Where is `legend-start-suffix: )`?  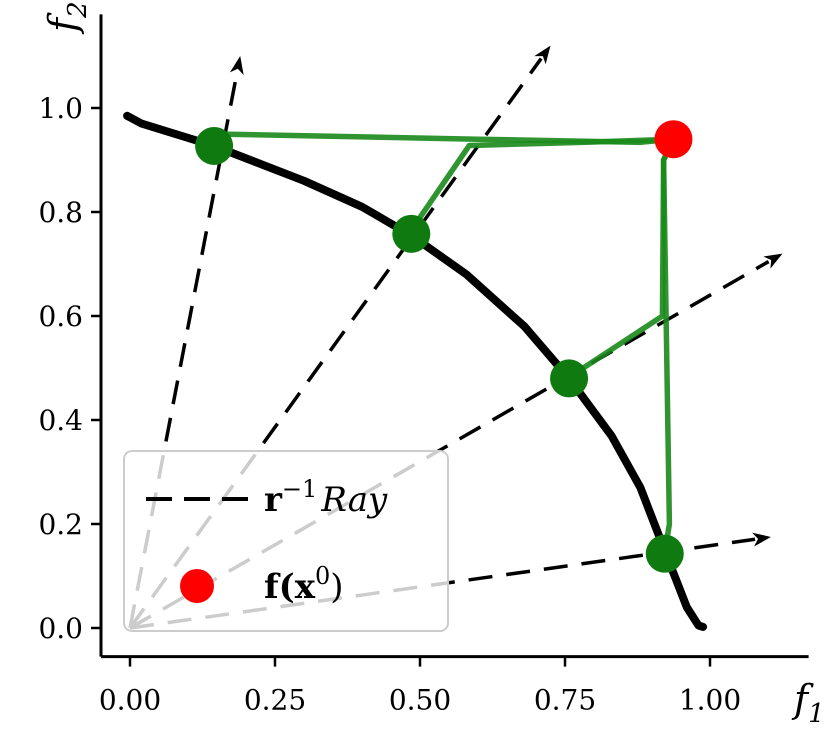
legend-start-suffix: ) is located at coordinates (336, 587).